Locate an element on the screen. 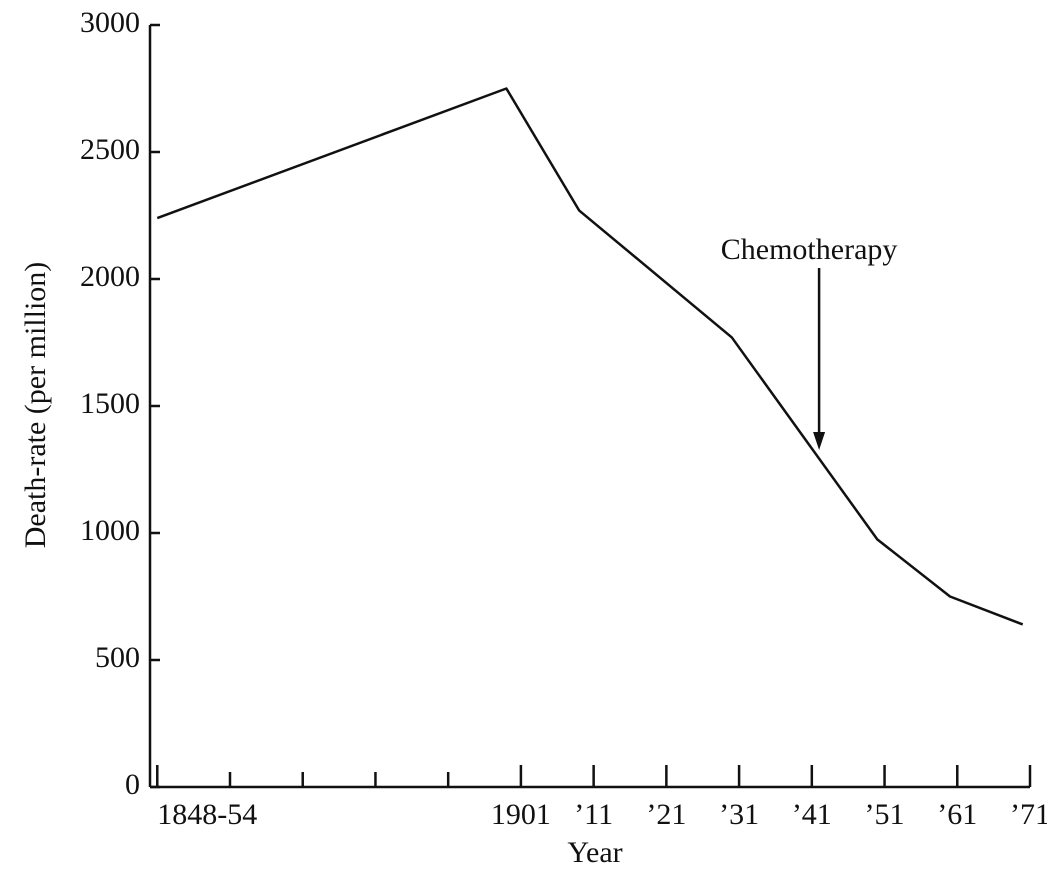  annotation-arrowhead is located at coordinates (819, 441).